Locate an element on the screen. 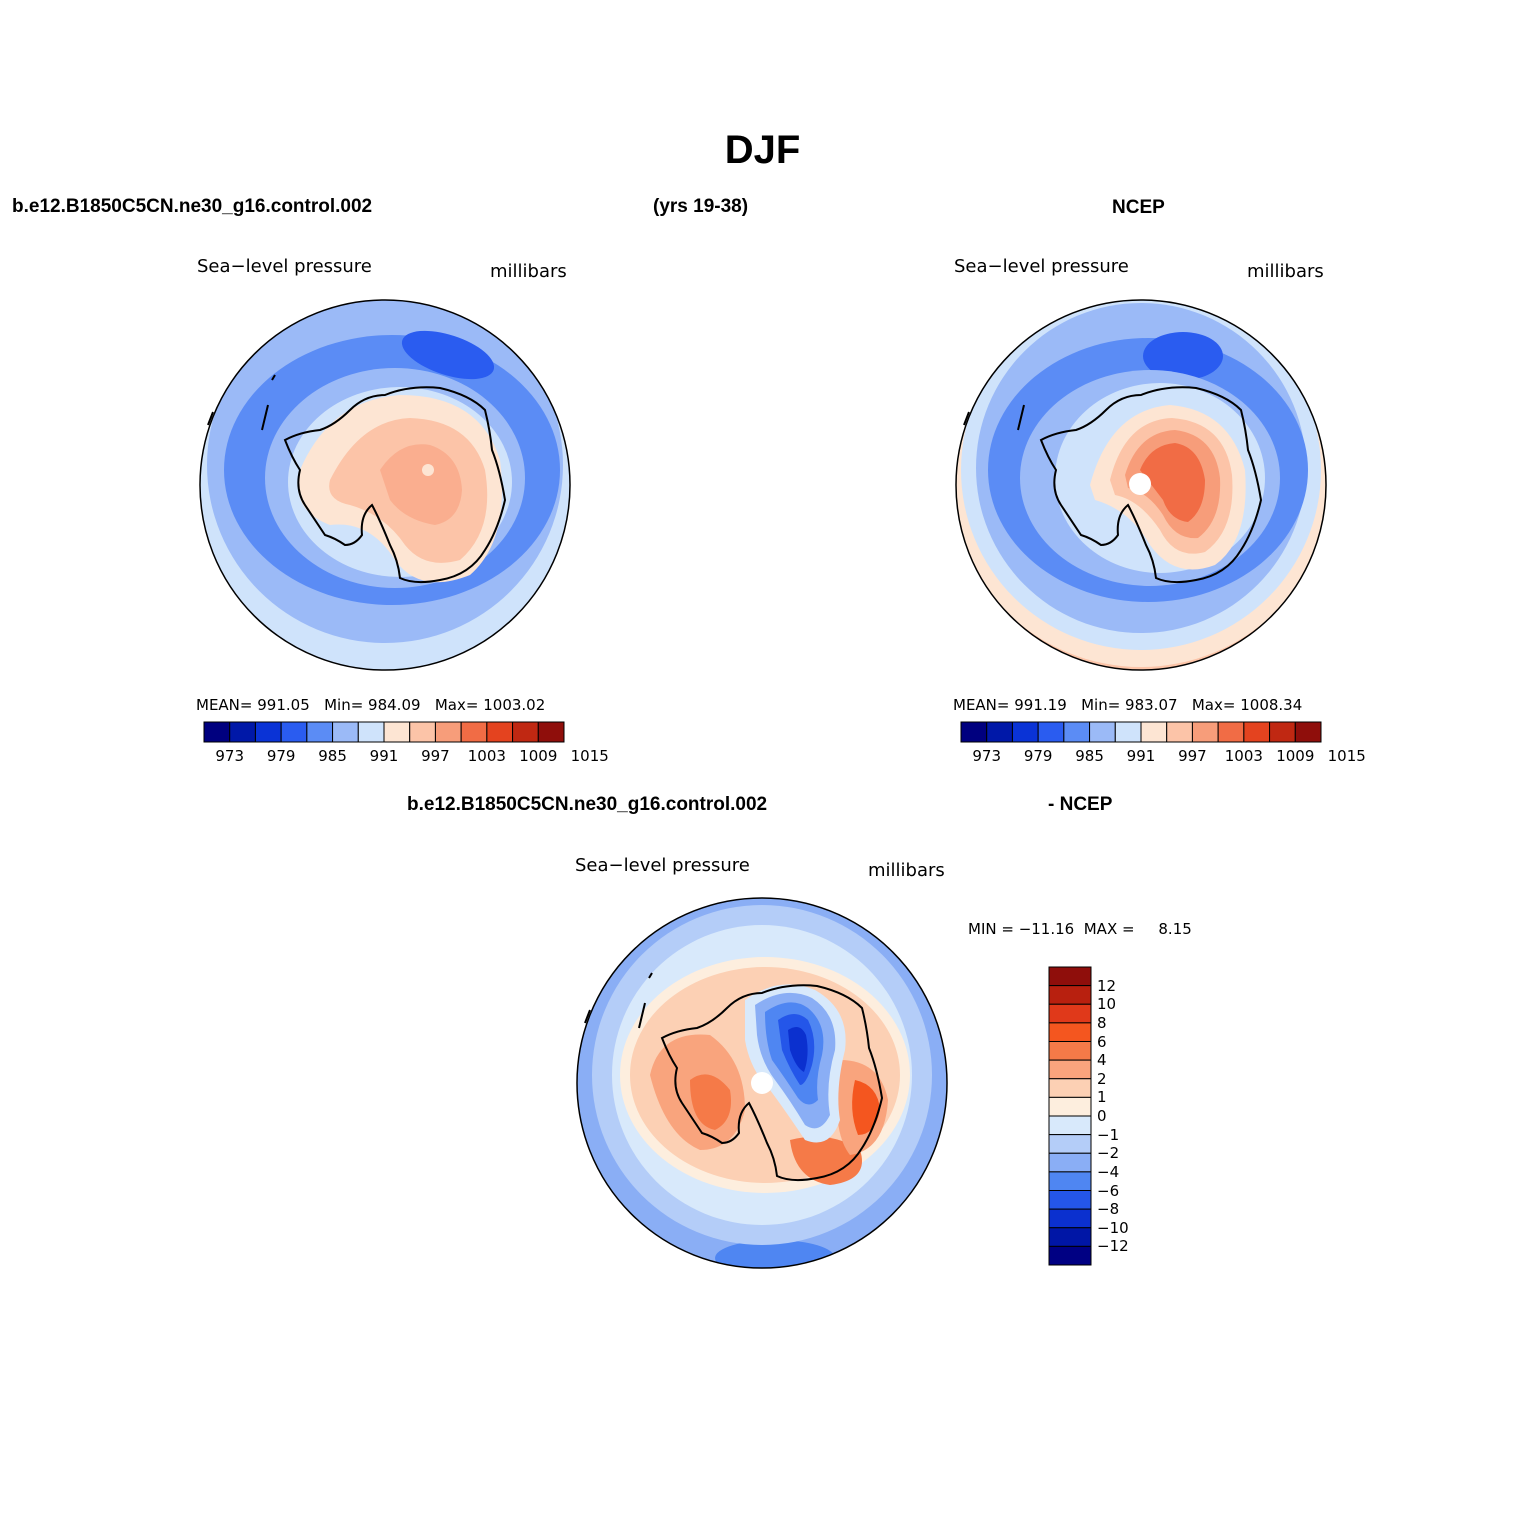 This screenshot has height=1525, width=1525. obs-stats: MEAN= 991.19 Min= 983.07 Max= 1008.34 is located at coordinates (1127, 705).